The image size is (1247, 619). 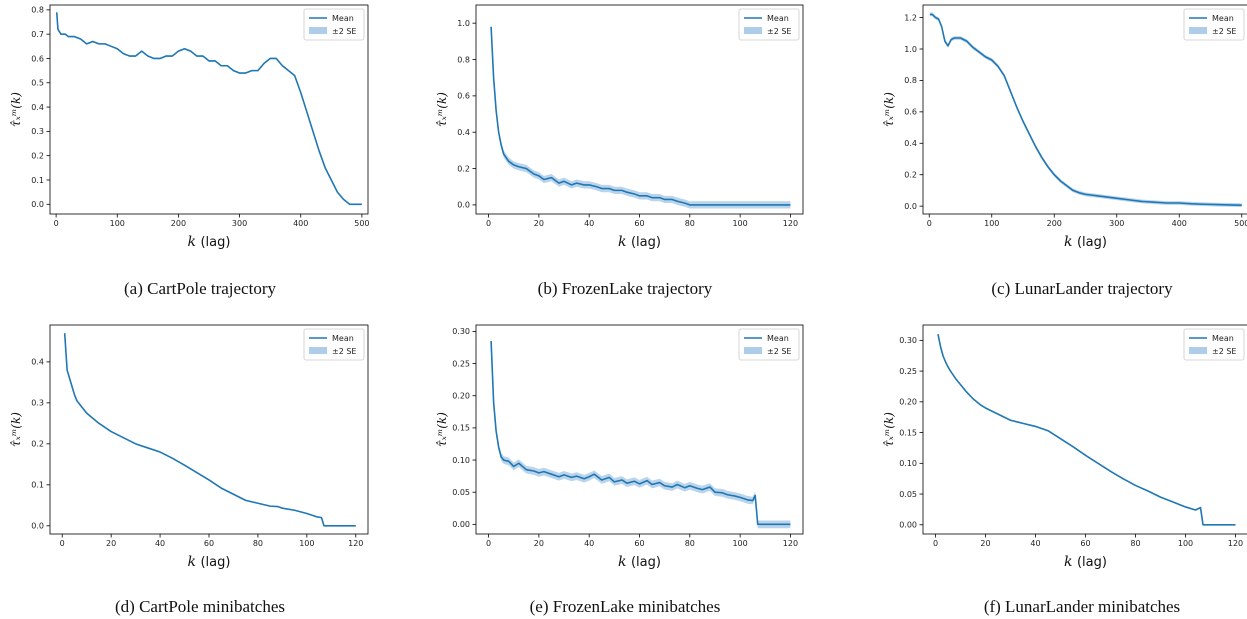 What do you see at coordinates (461, 396) in the screenshot?
I see `y-tick-label: 0.20` at bounding box center [461, 396].